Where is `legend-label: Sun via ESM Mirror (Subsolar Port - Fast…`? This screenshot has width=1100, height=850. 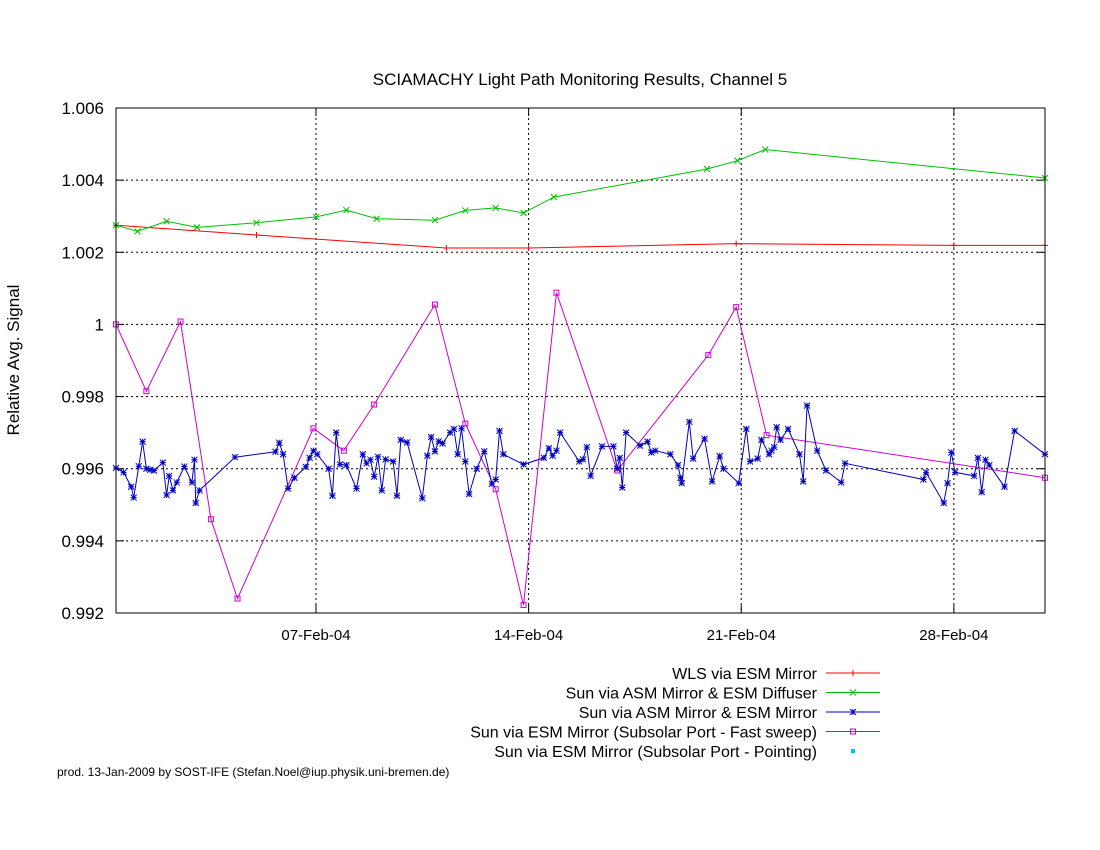
legend-label: Sun via ESM Mirror (Subsolar Port - Fast… is located at coordinates (643, 733).